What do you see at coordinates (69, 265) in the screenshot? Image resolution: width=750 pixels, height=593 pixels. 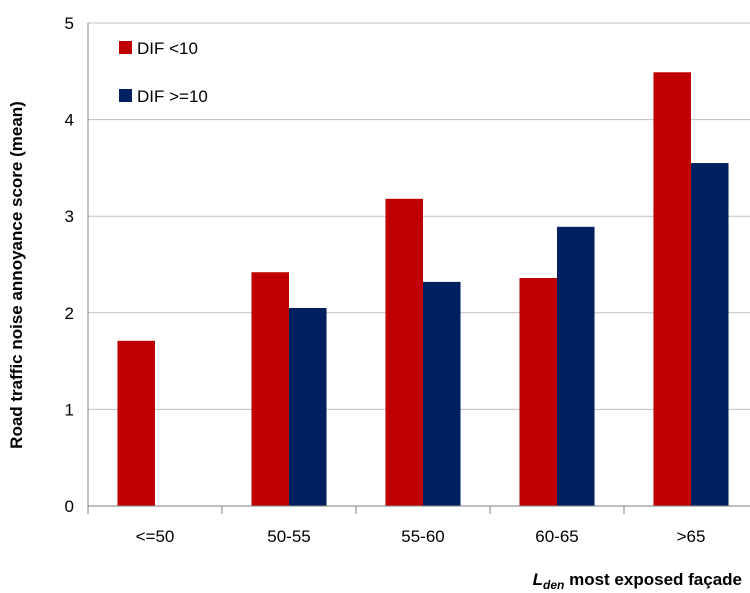 I see `y-tick-labels: 0 1 2 3 4 5` at bounding box center [69, 265].